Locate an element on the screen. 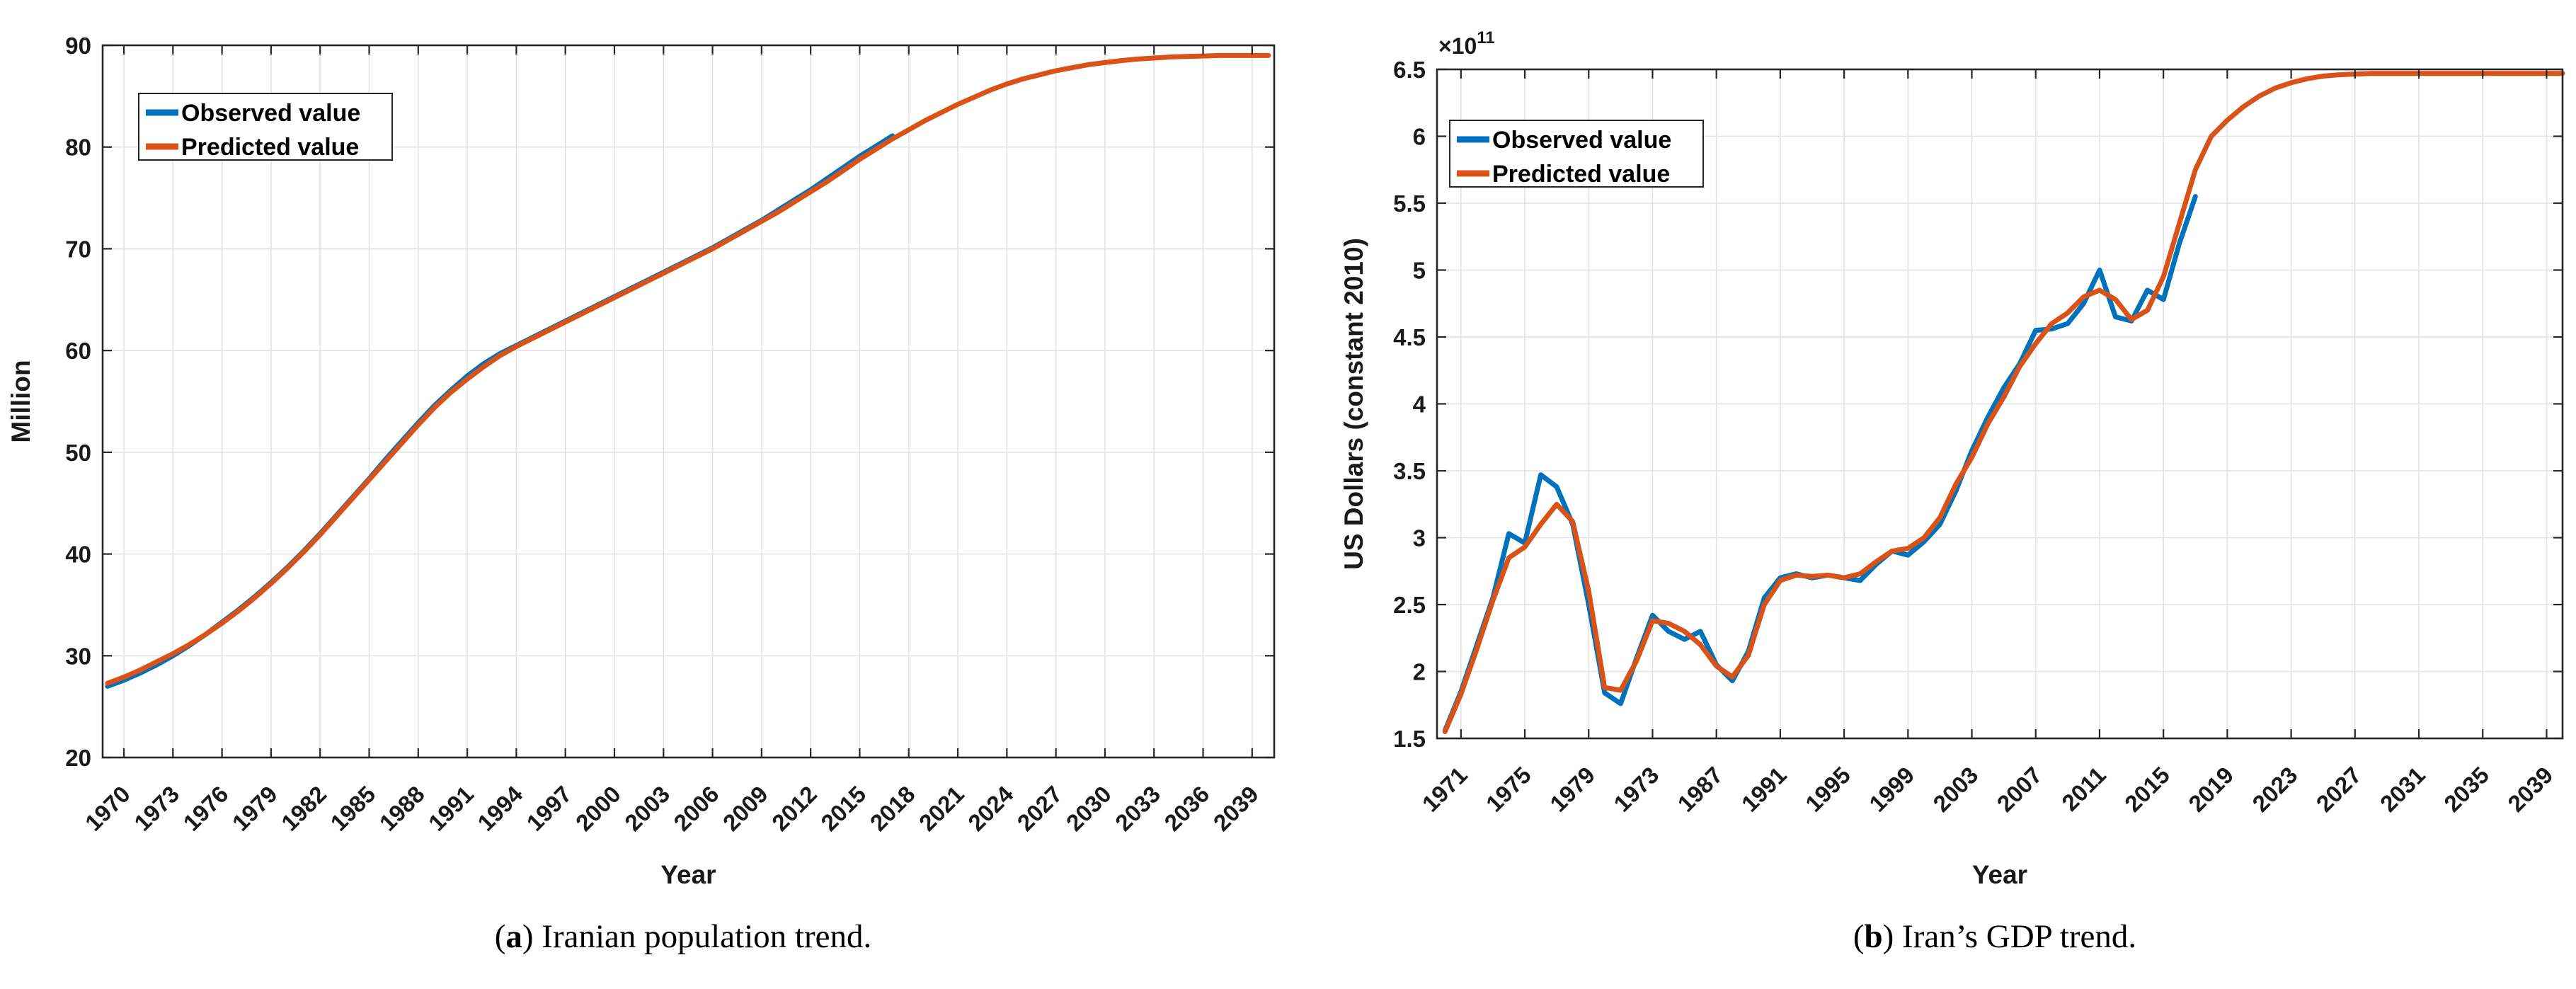 The height and width of the screenshot is (989, 2576). caption-b-text: Iran’s GDP trend. is located at coordinates (2019, 937).